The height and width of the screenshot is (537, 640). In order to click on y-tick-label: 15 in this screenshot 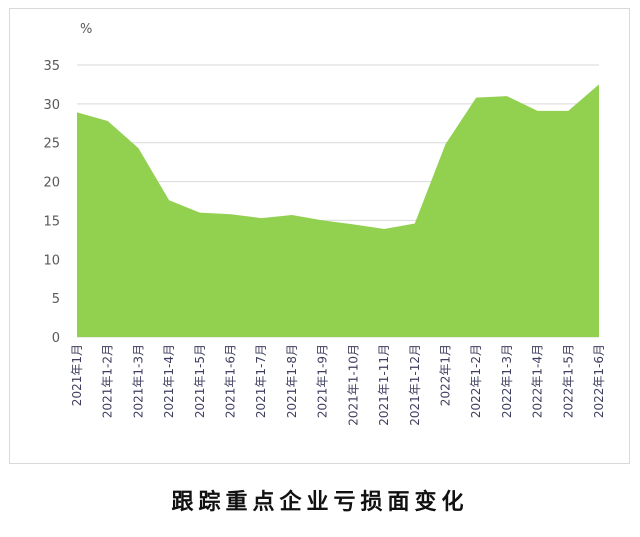, I will do `click(51, 221)`.